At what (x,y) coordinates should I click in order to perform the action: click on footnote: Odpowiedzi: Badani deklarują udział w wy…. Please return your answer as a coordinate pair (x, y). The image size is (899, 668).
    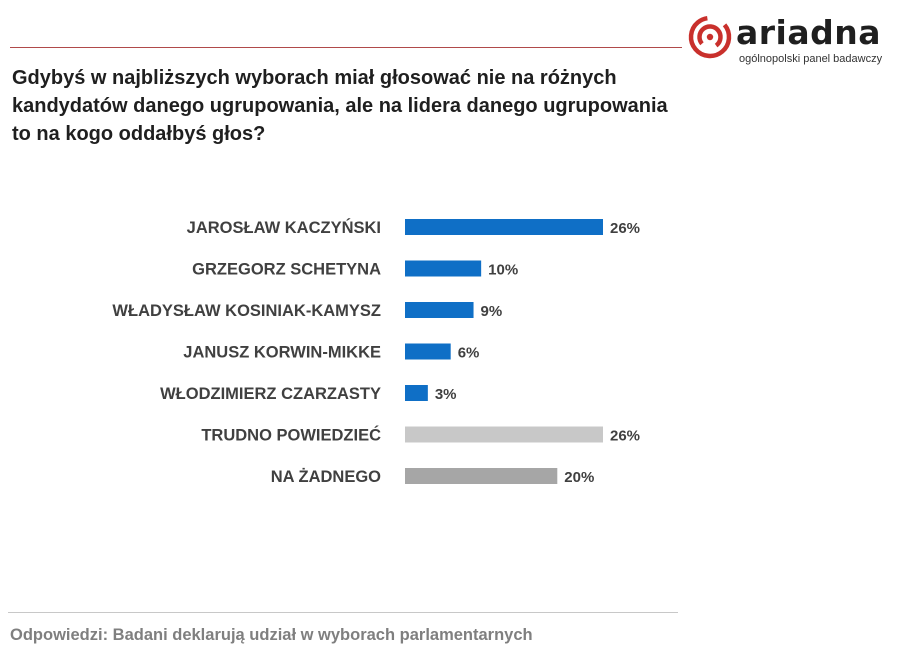
    Looking at the image, I should click on (271, 635).